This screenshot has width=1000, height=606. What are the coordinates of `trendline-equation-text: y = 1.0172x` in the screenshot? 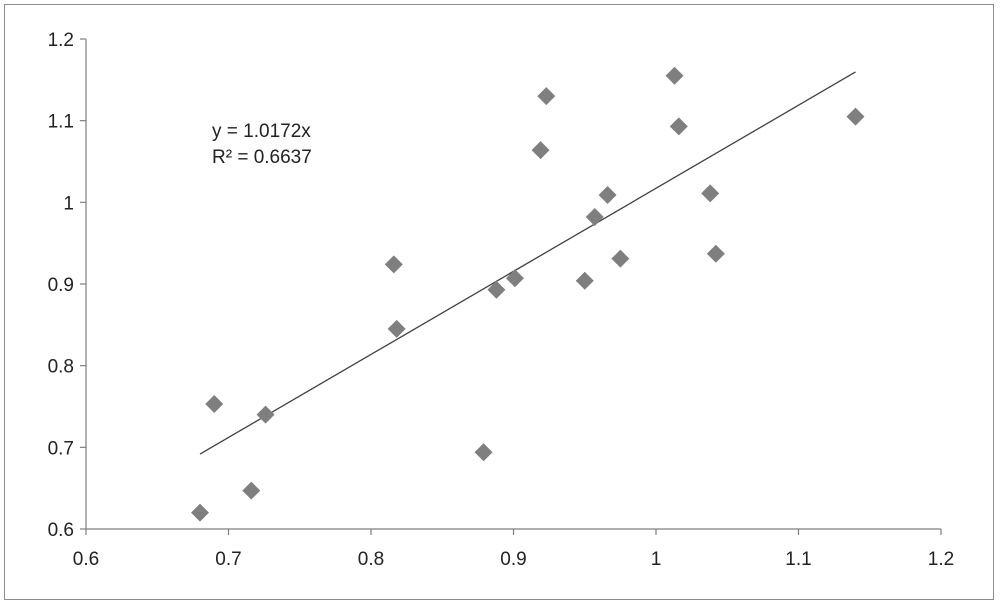 It's located at (261, 131).